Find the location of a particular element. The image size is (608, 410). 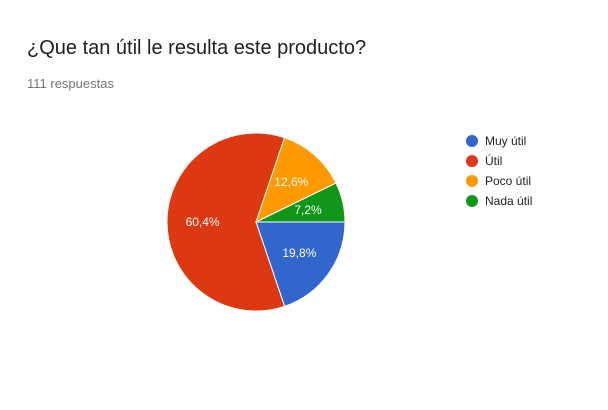

slice-label-4: 7,2% is located at coordinates (308, 210).